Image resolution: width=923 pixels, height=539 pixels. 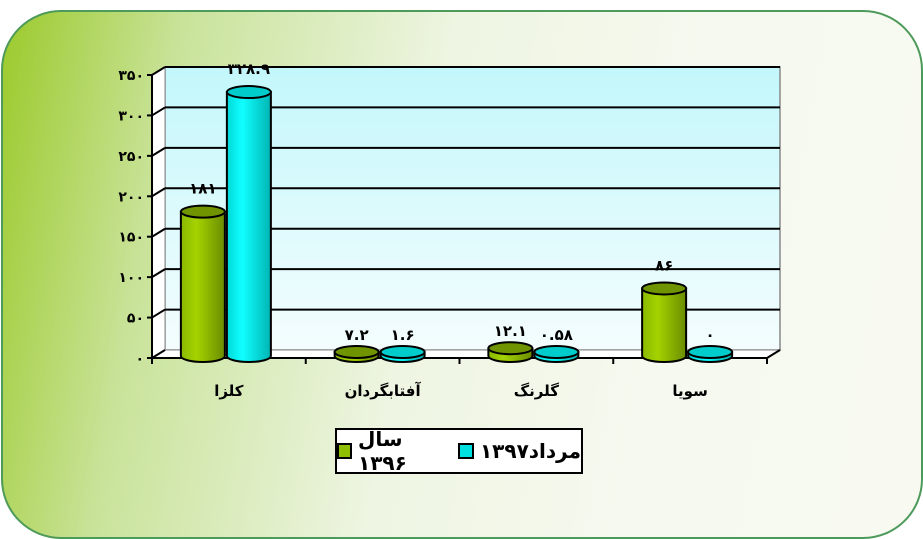 What do you see at coordinates (135, 319) in the screenshot?
I see `y-tick-label: ۵۰` at bounding box center [135, 319].